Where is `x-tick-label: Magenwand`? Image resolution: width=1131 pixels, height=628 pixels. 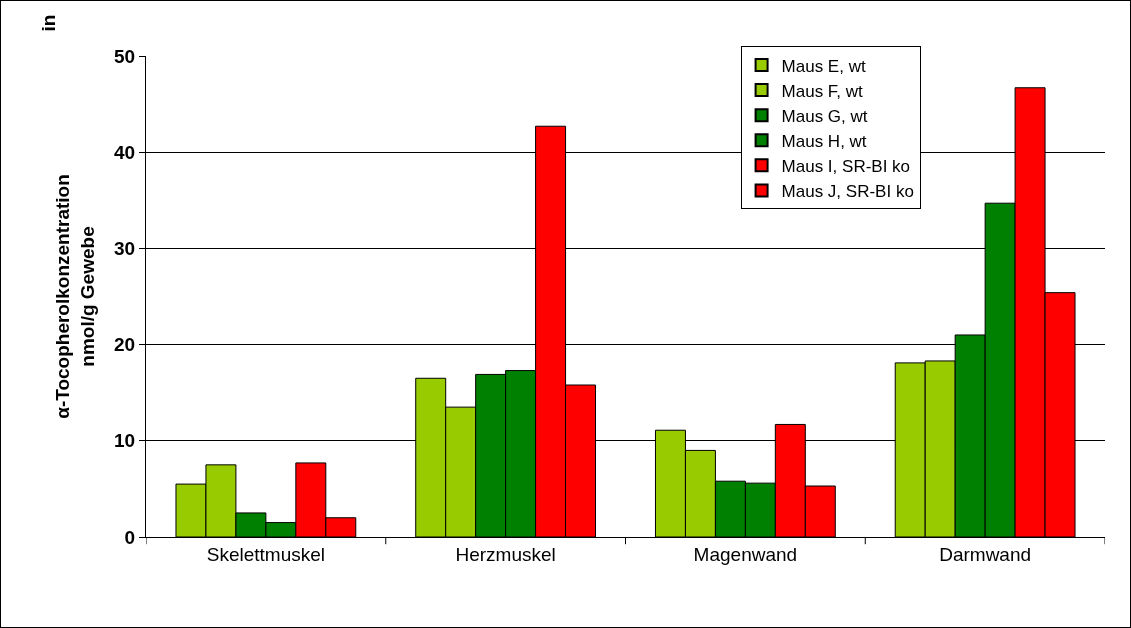 x-tick-label: Magenwand is located at coordinates (745, 554).